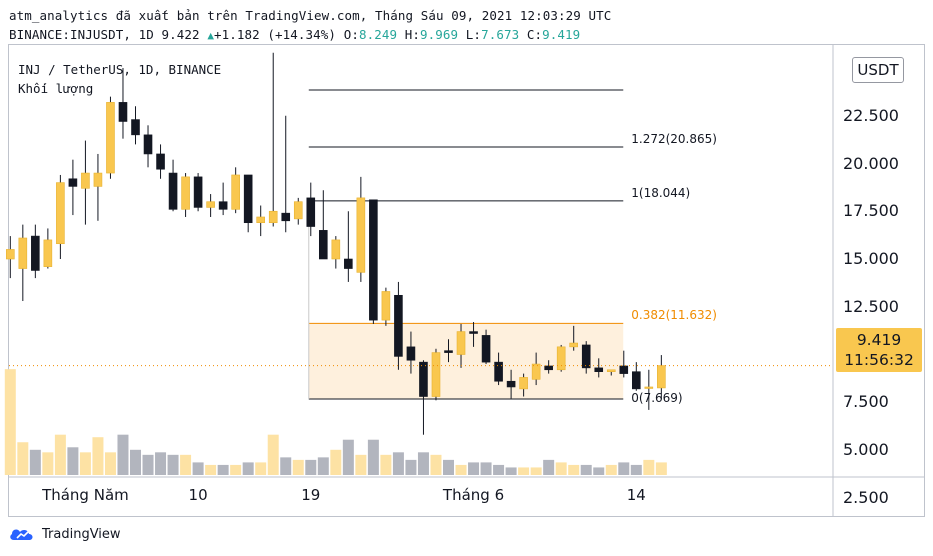 The image size is (933, 556). I want to click on x-tick-label: 14, so click(636, 495).